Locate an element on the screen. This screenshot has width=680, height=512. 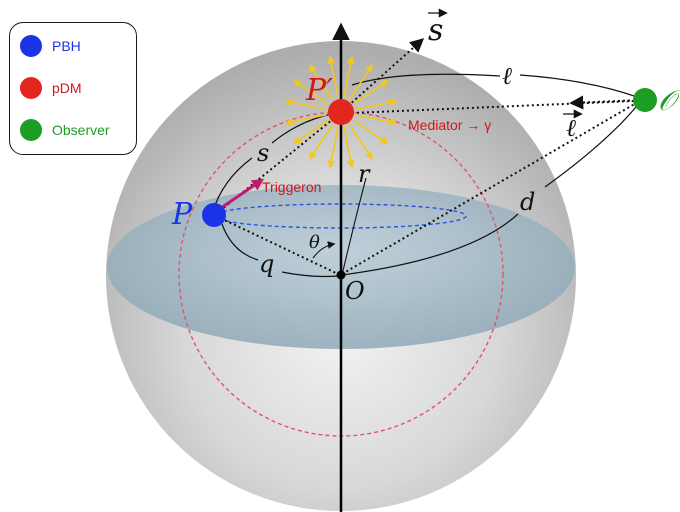
legend-label-observer: Observer is located at coordinates (81, 130).